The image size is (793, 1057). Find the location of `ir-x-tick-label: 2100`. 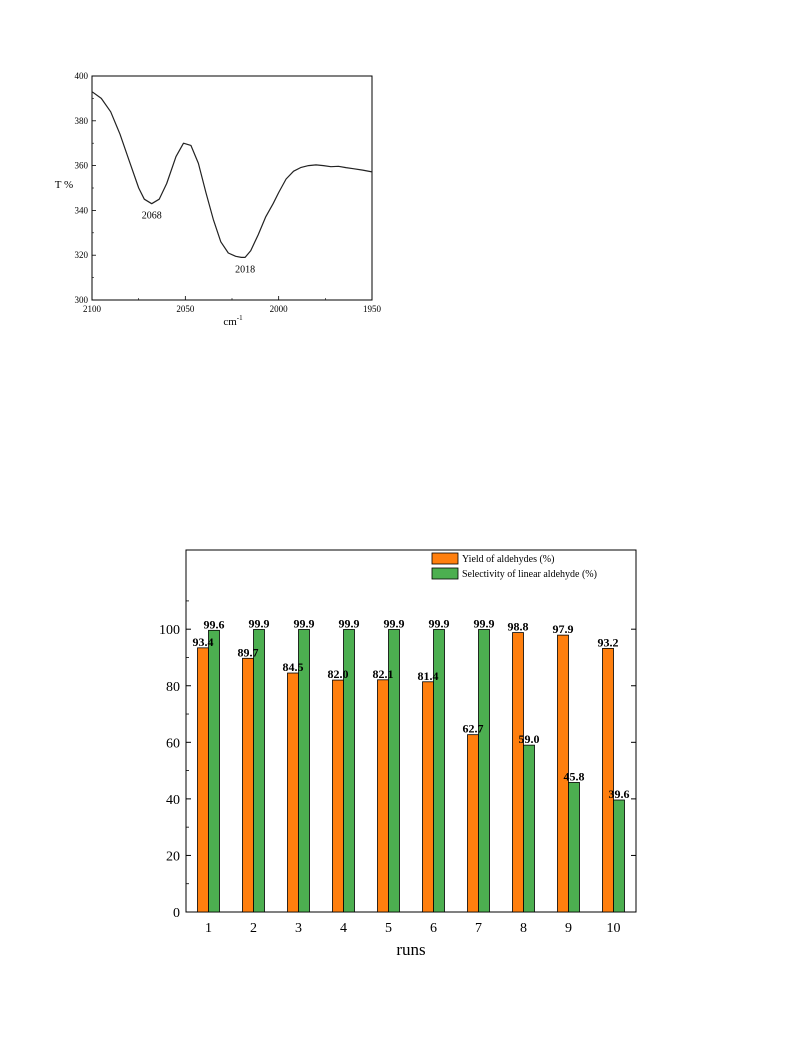

ir-x-tick-label: 2100 is located at coordinates (92, 309).